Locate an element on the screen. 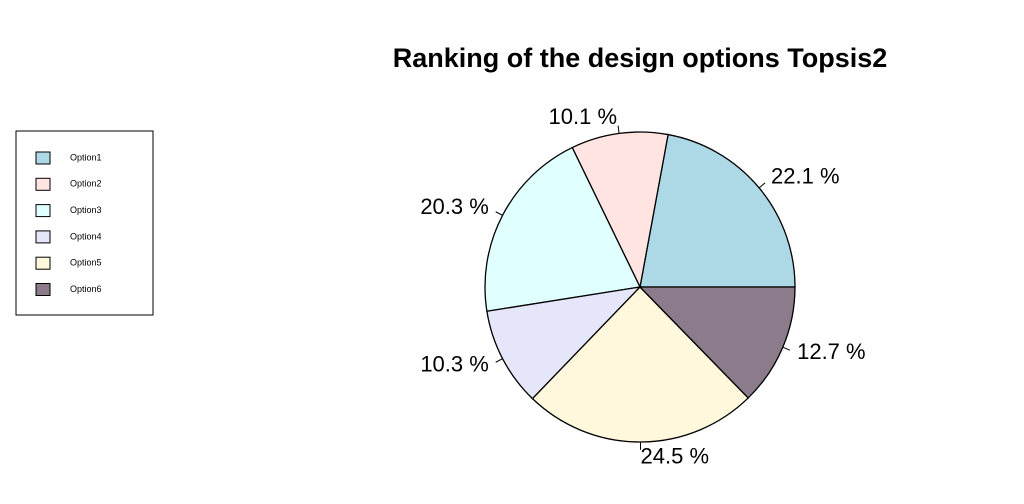 The image size is (1024, 504). legend-label: Option4 is located at coordinates (86, 236).